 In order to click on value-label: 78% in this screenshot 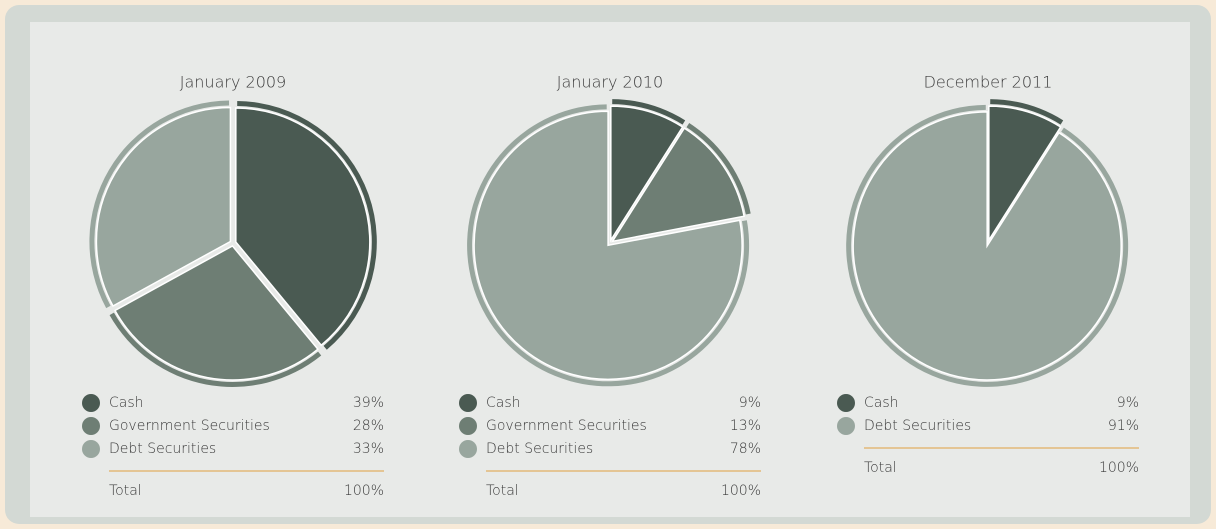, I will do `click(745, 449)`.